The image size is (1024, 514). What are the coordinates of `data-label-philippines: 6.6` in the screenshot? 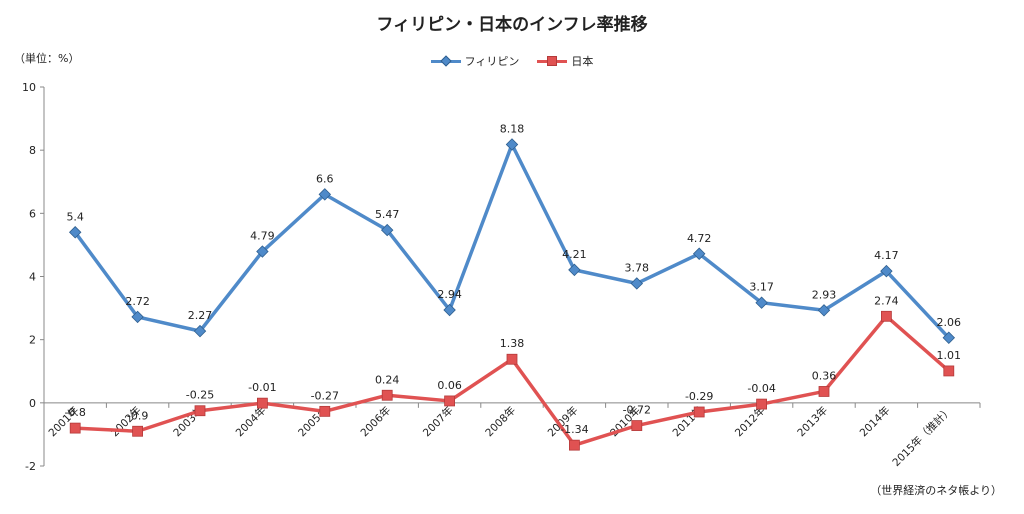 It's located at (325, 178).